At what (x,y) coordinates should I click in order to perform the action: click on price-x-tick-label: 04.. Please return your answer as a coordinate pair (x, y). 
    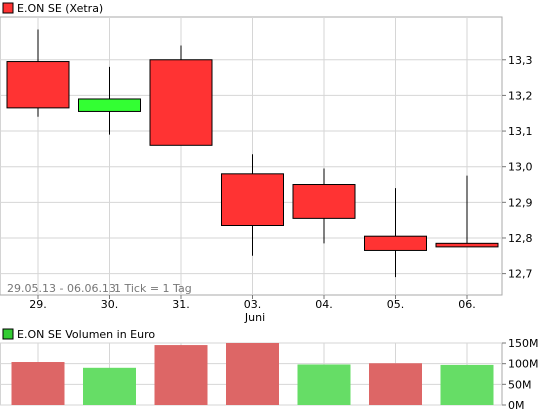
    Looking at the image, I should click on (324, 304).